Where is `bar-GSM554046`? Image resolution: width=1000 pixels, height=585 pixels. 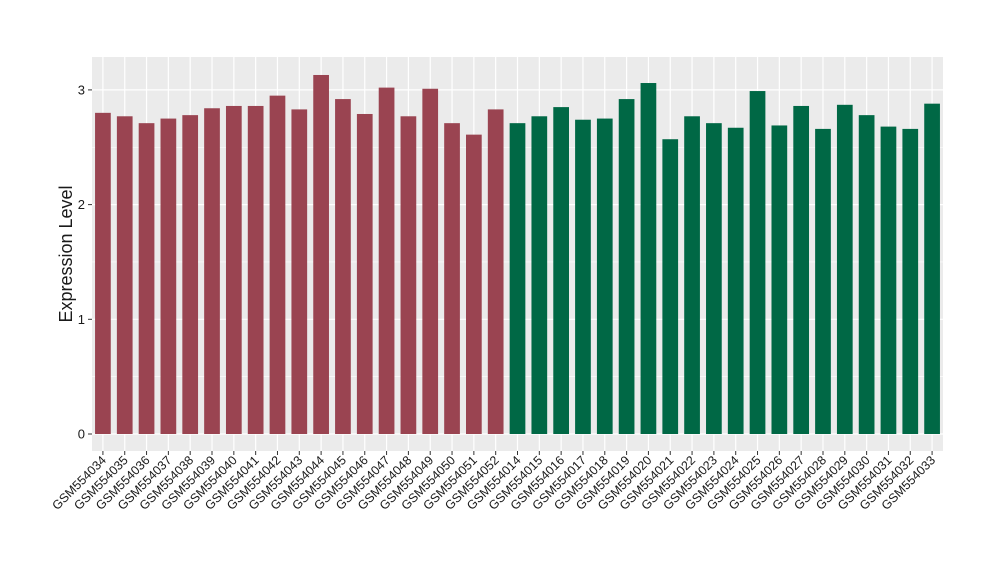 bar-GSM554046 is located at coordinates (364, 273).